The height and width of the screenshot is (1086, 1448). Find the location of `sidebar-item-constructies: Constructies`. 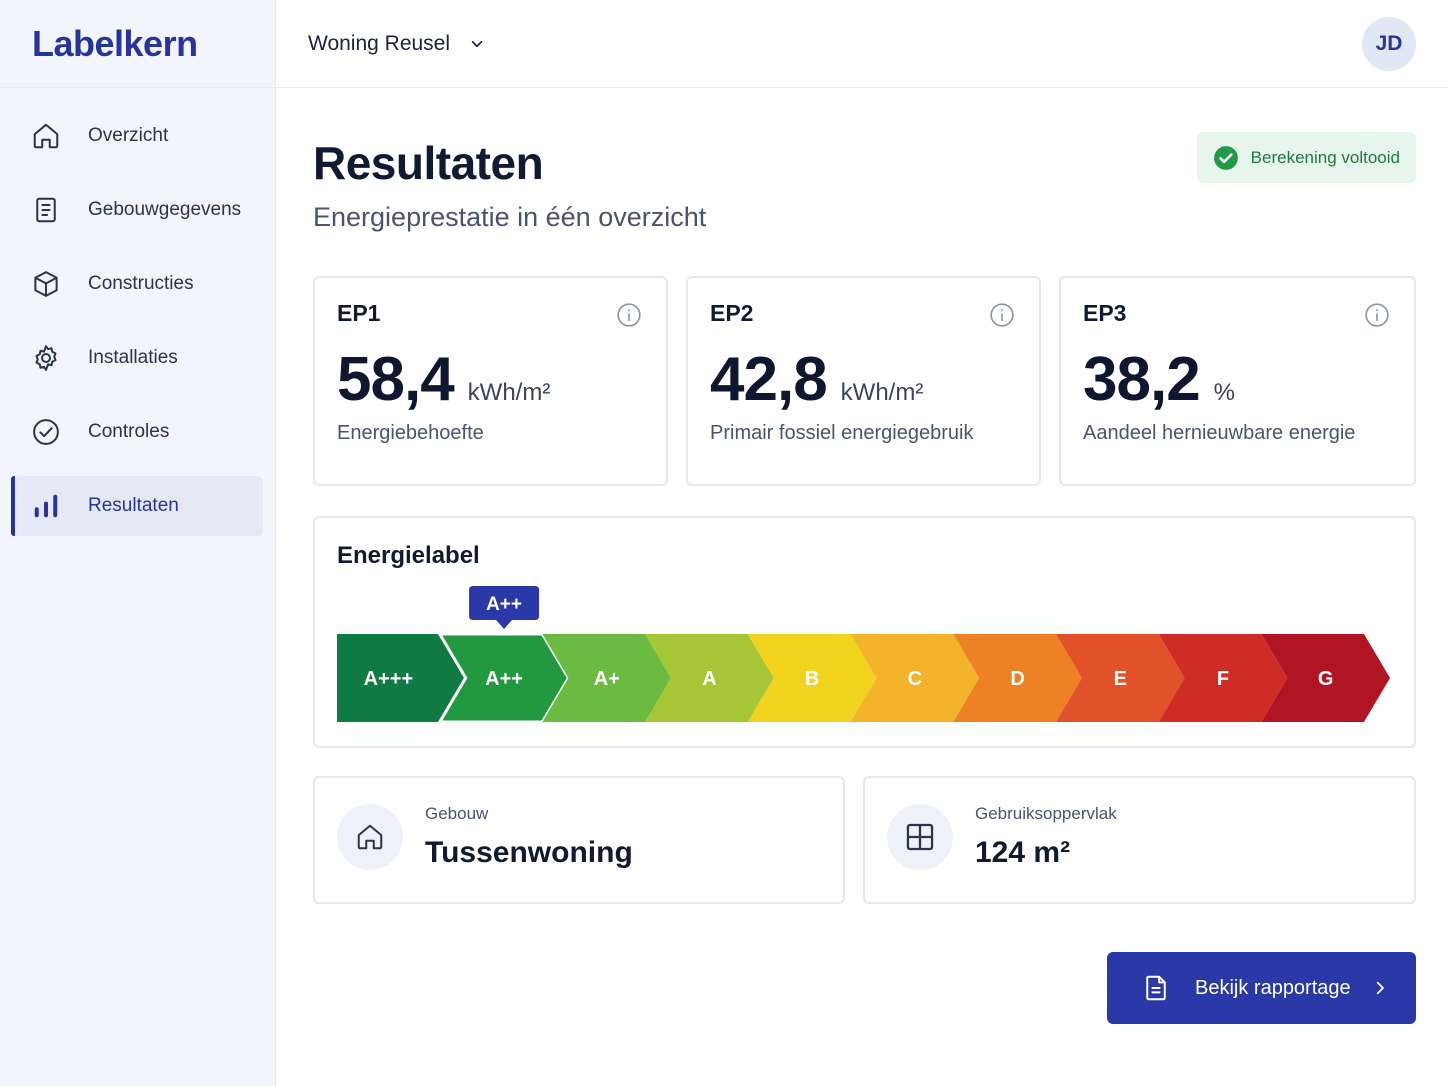

sidebar-item-constructies: Constructies is located at coordinates (137, 284).